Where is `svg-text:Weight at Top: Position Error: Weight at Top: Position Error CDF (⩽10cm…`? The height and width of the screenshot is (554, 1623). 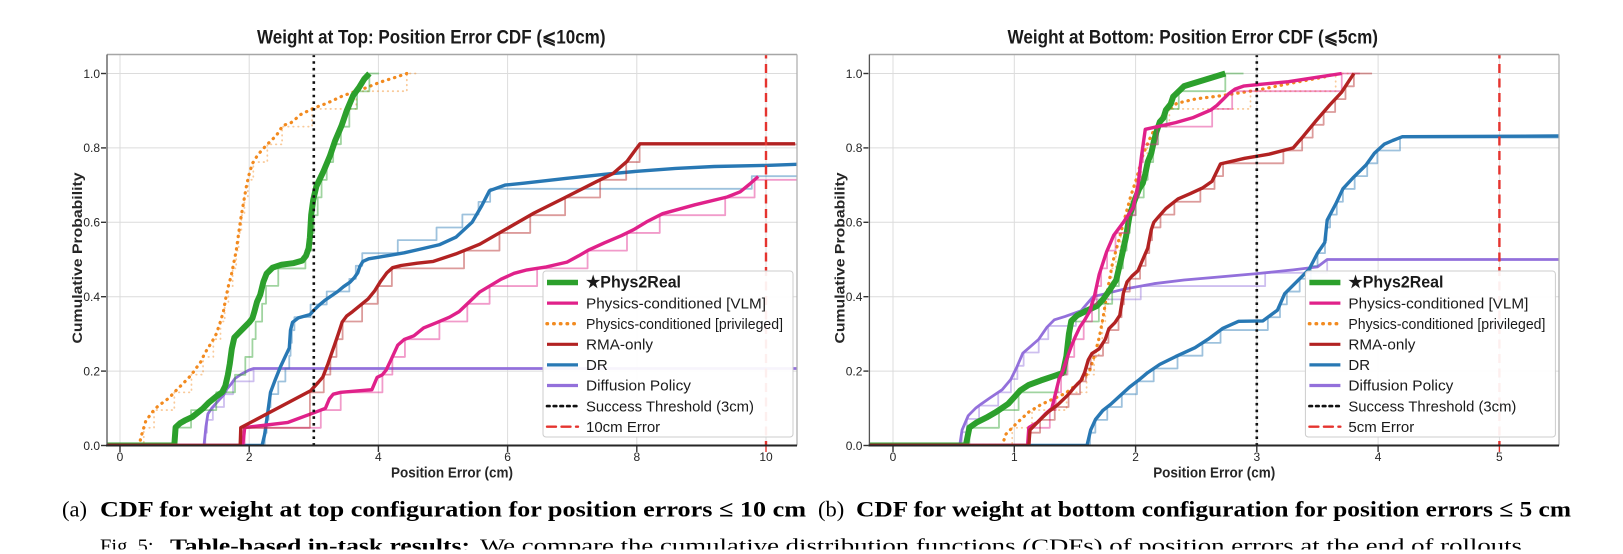 svg-text:Weight at Top: Position Error: Weight at Top: Position Error CDF (⩽10cm… is located at coordinates (431, 38).